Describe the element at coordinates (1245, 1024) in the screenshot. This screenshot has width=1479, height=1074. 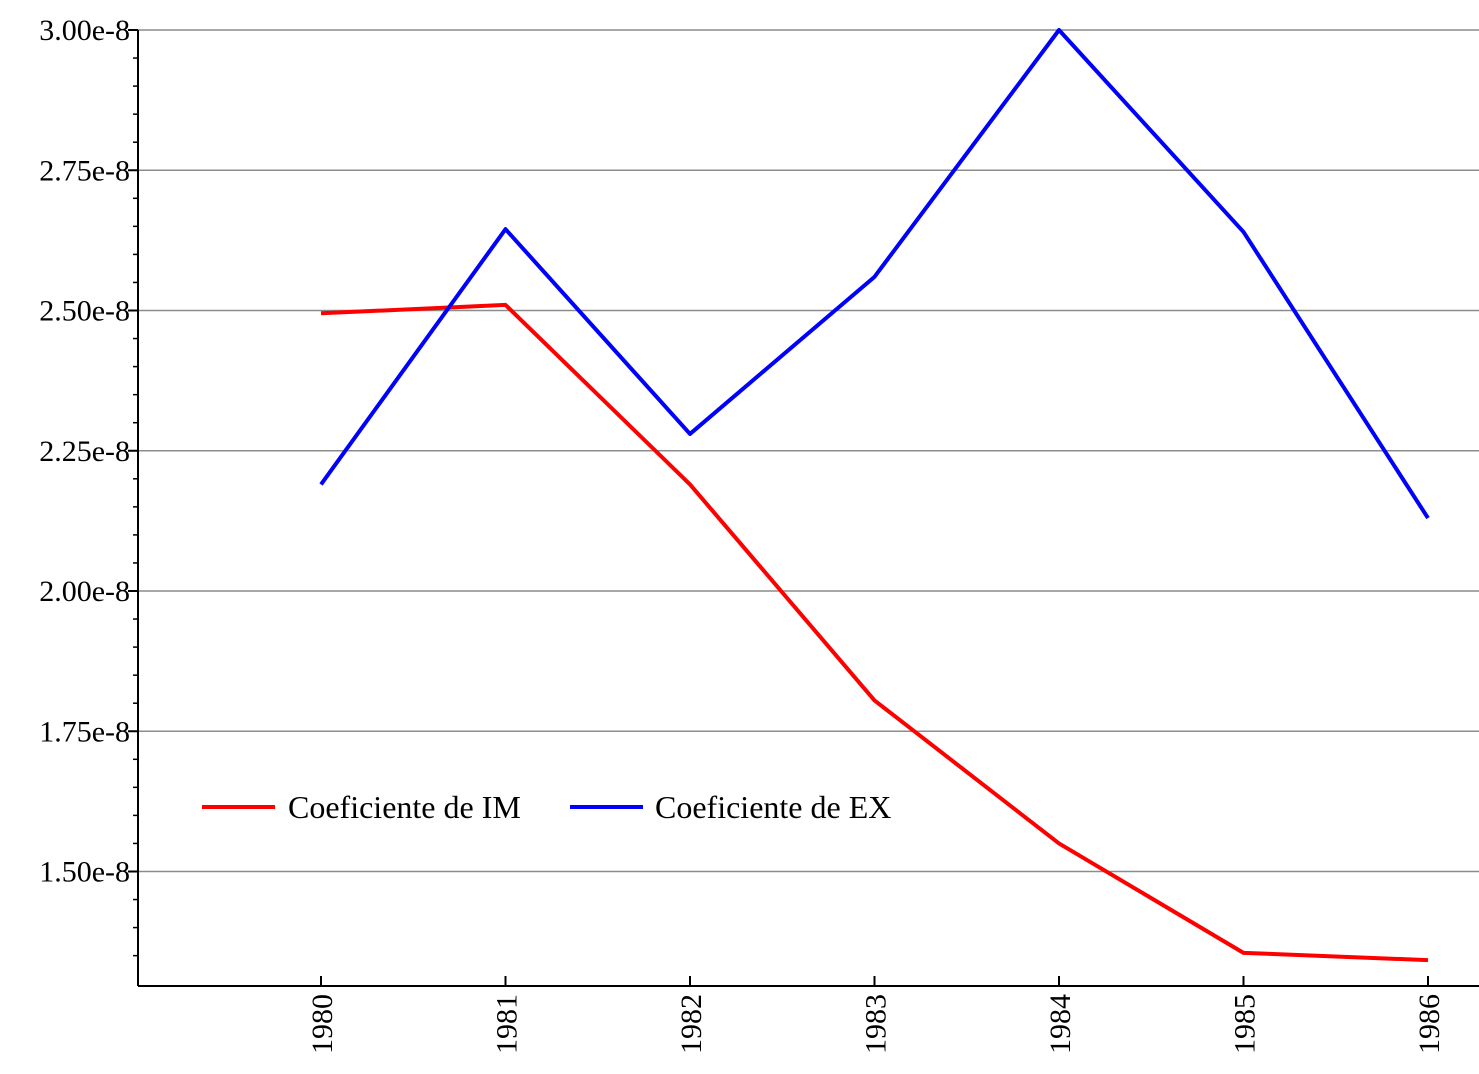
I see `x-tick-label: 1985` at that location.